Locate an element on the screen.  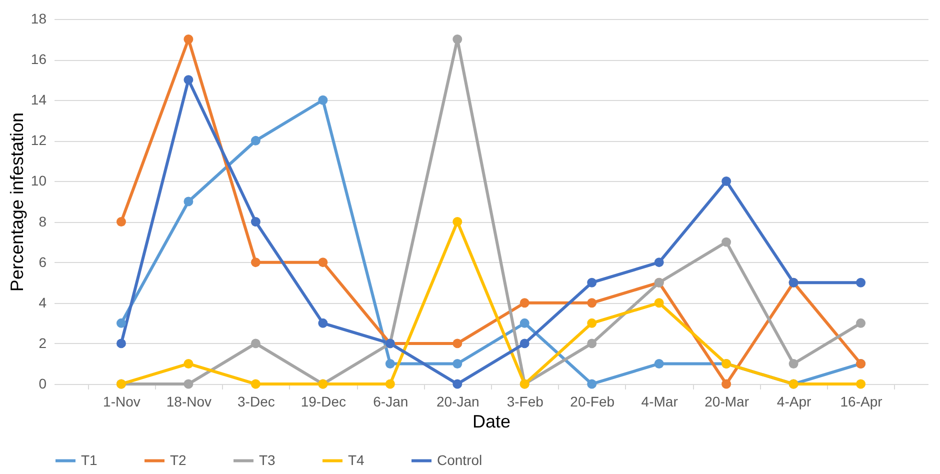
y-tick-label: 4 is located at coordinates (42, 302).